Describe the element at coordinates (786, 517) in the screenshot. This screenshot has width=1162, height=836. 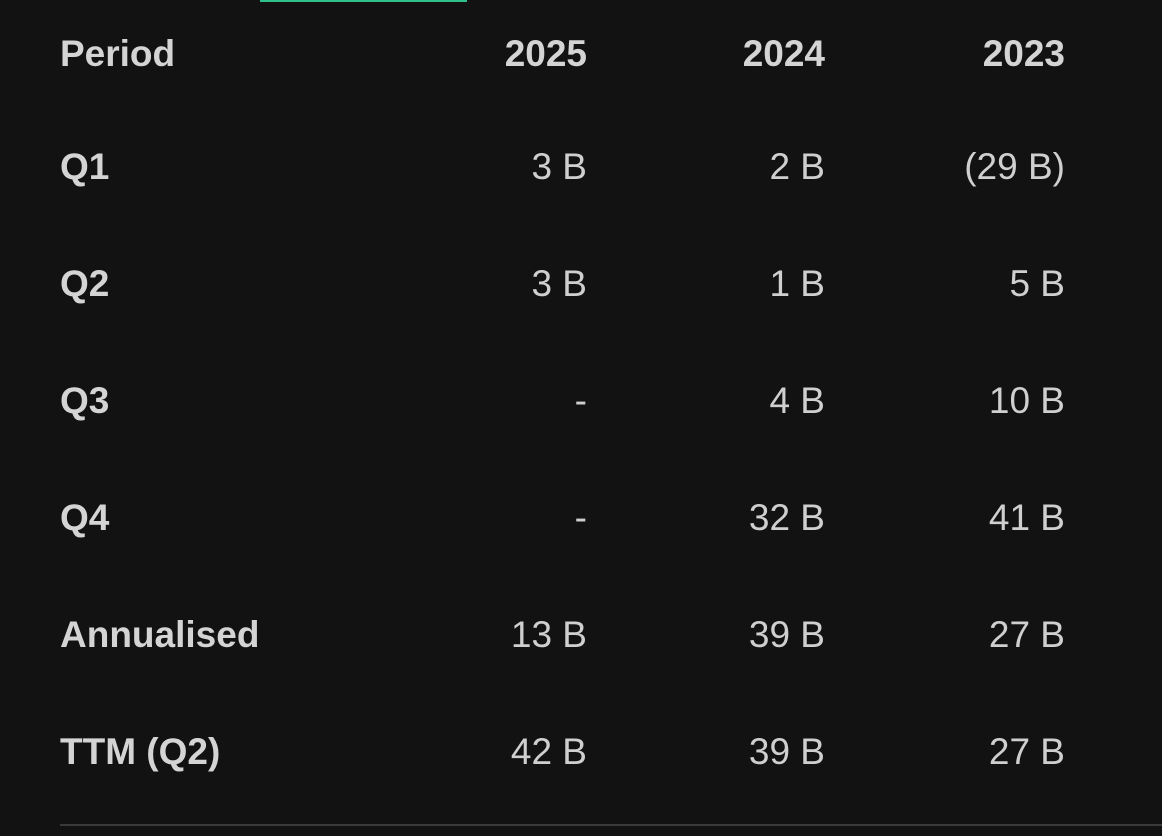
I see `table-cell: 32 B` at that location.